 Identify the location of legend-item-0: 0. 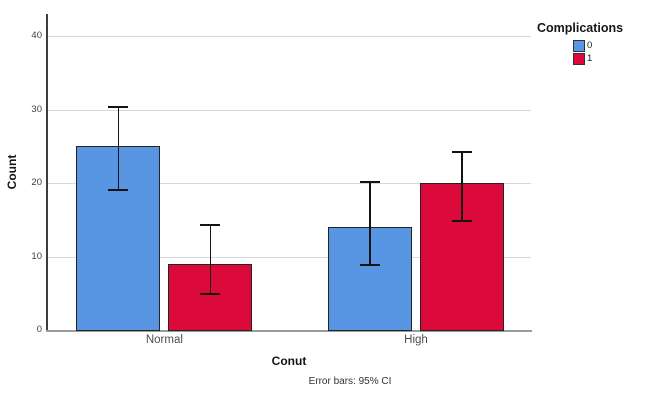
(611, 45).